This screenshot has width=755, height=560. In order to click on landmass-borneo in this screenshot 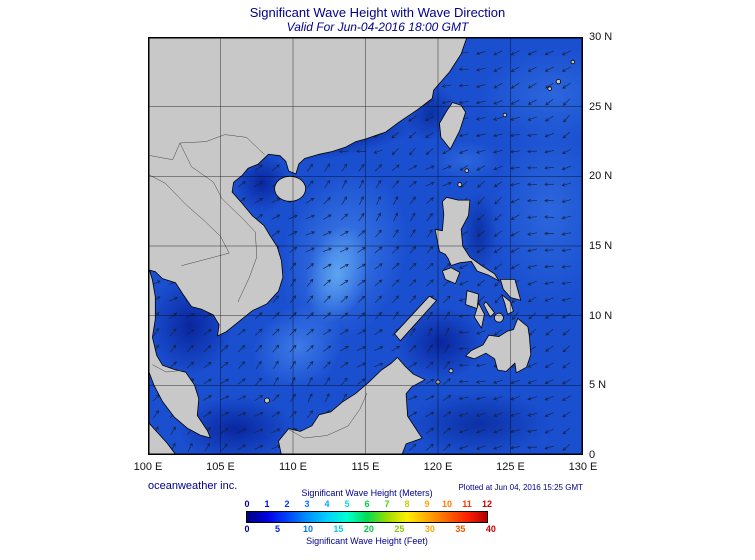, I will do `click(352, 406)`.